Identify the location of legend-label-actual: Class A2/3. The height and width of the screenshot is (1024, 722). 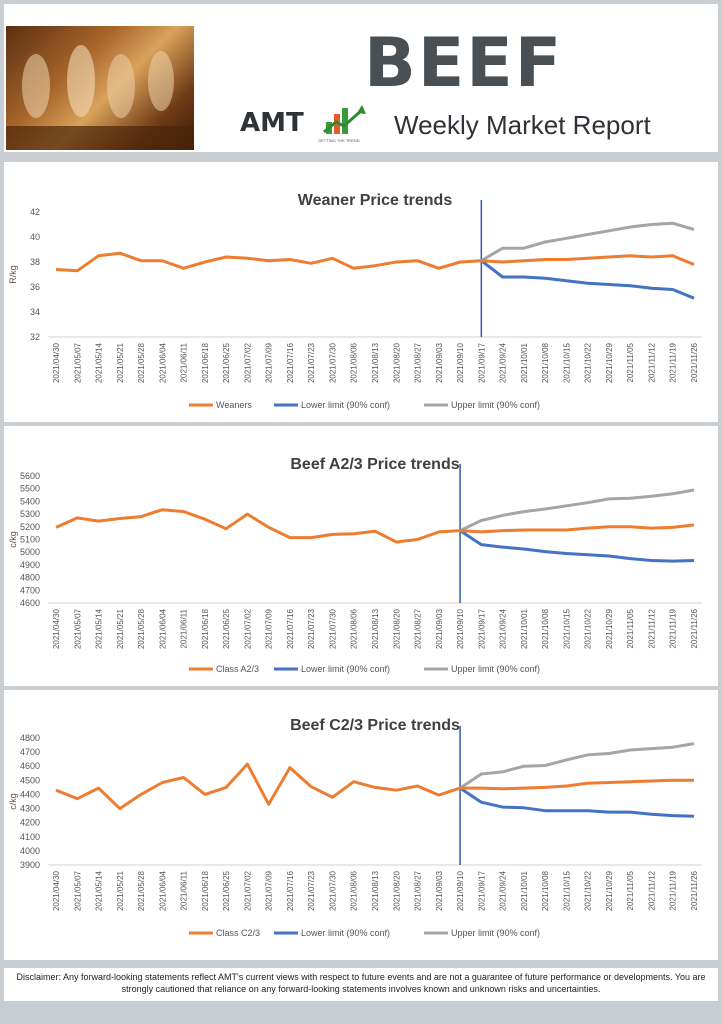
(237, 669).